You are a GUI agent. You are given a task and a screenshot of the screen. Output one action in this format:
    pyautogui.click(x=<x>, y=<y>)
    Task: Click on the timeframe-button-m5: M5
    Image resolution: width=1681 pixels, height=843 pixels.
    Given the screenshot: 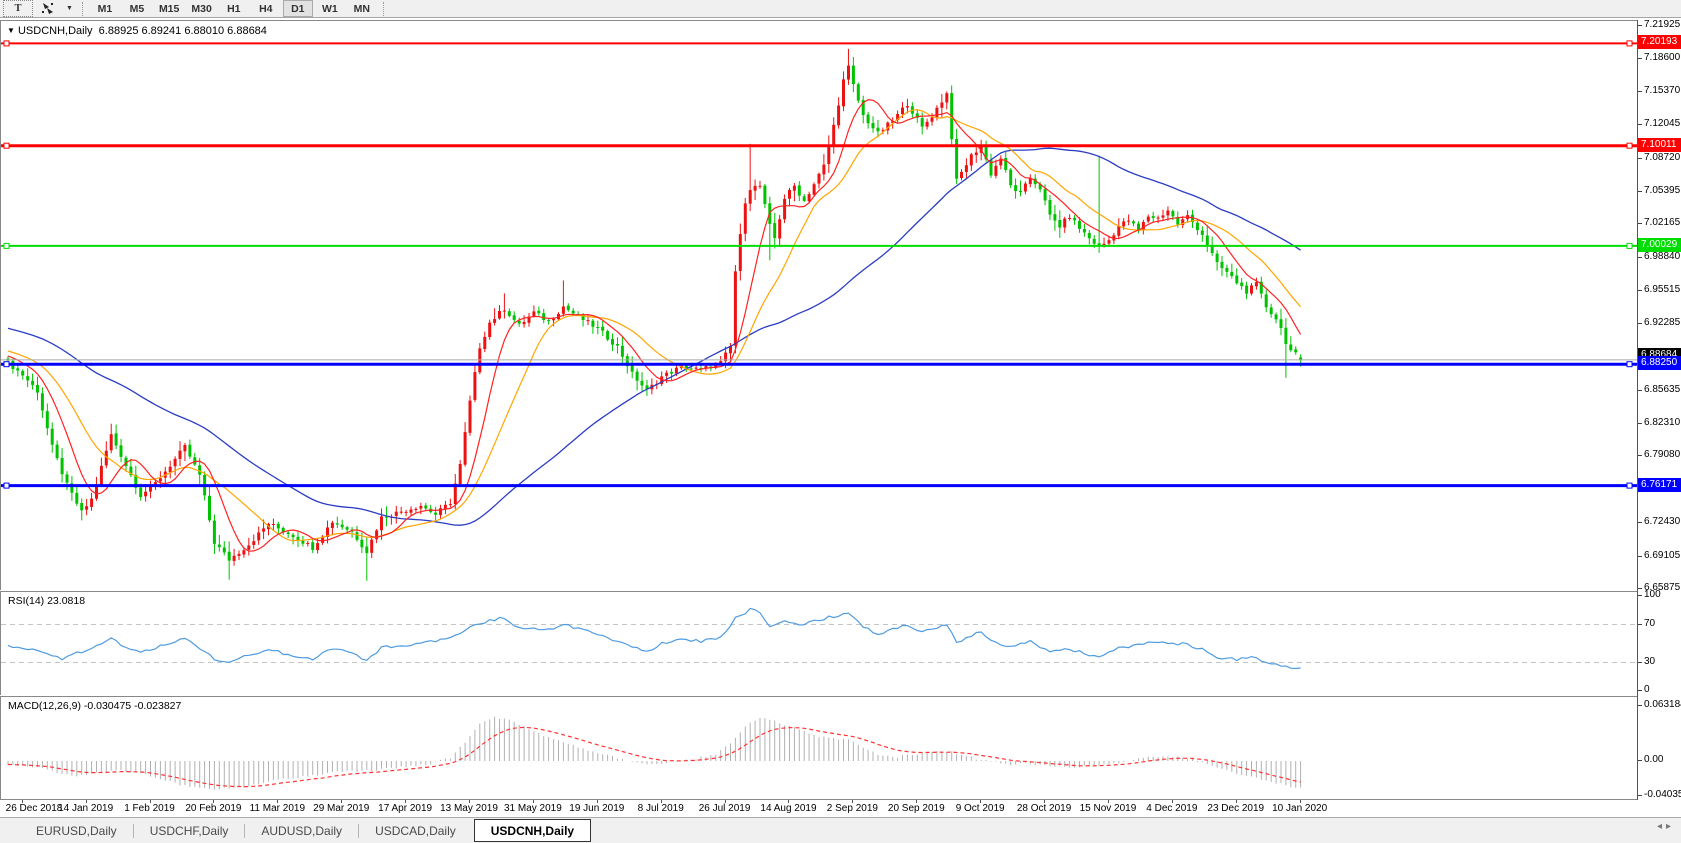 What is the action you would take?
    pyautogui.click(x=137, y=8)
    